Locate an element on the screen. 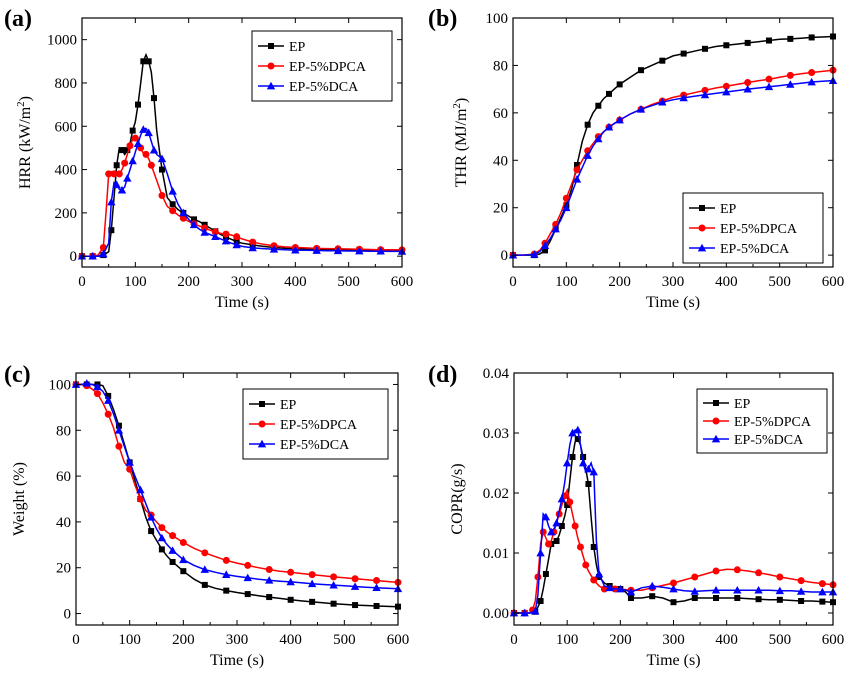 The image size is (850, 683). y-axis-title: THR (MJ/m2) is located at coordinates (460, 143).